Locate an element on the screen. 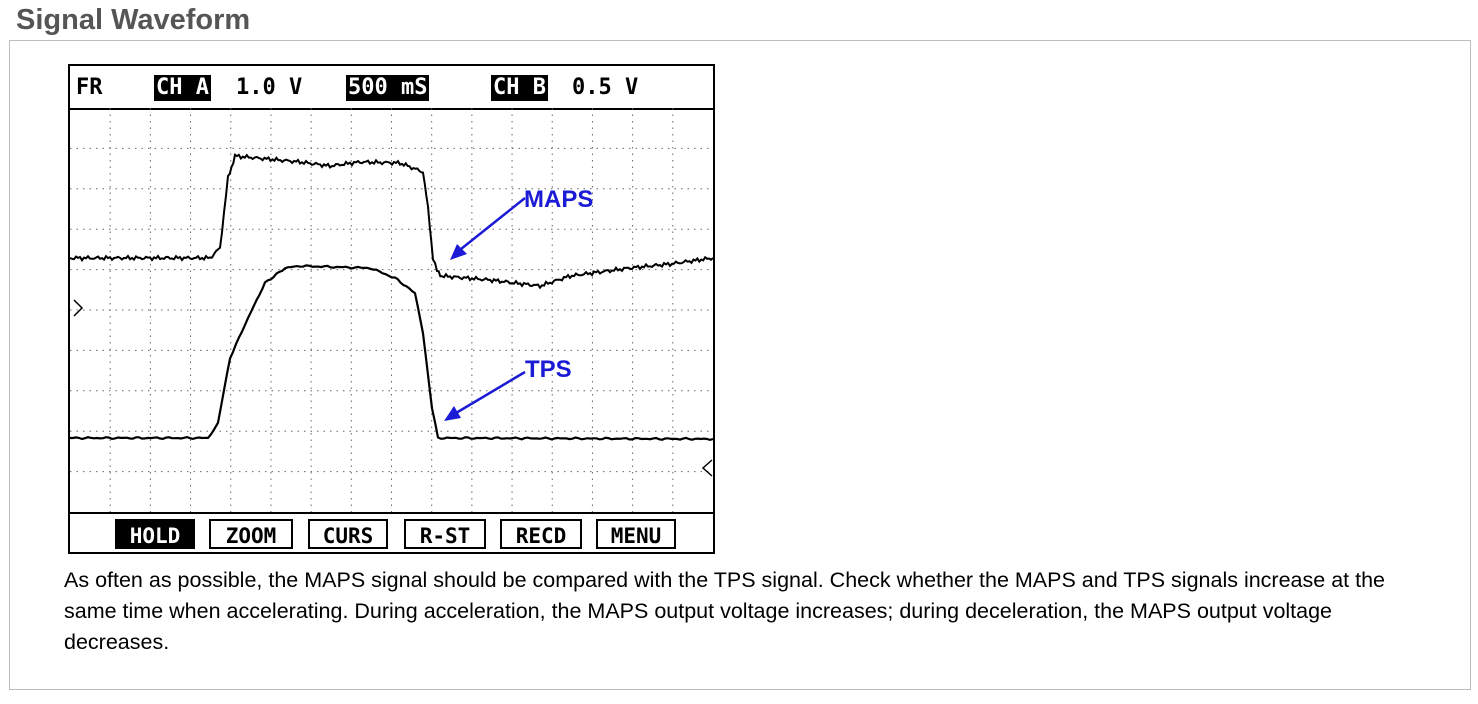  mode-indicator: FR is located at coordinates (89, 87).